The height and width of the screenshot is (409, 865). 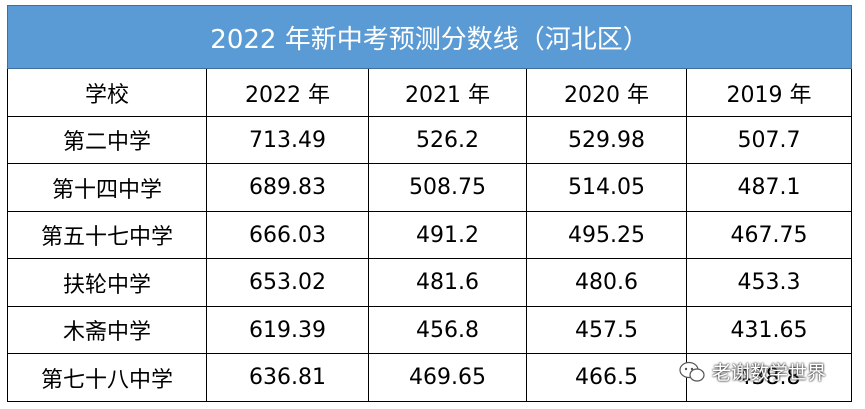 I want to click on score-cell: 514.05, so click(x=607, y=188).